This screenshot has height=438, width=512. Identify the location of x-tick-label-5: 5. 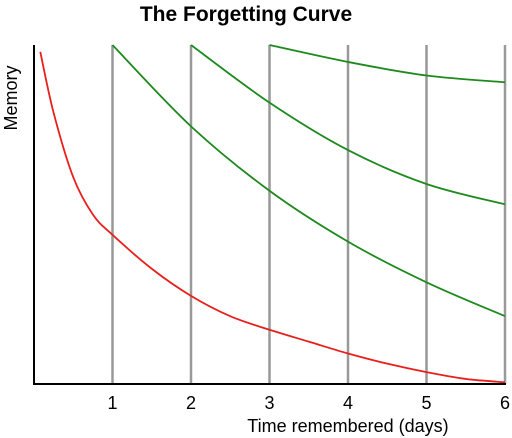
(426, 403).